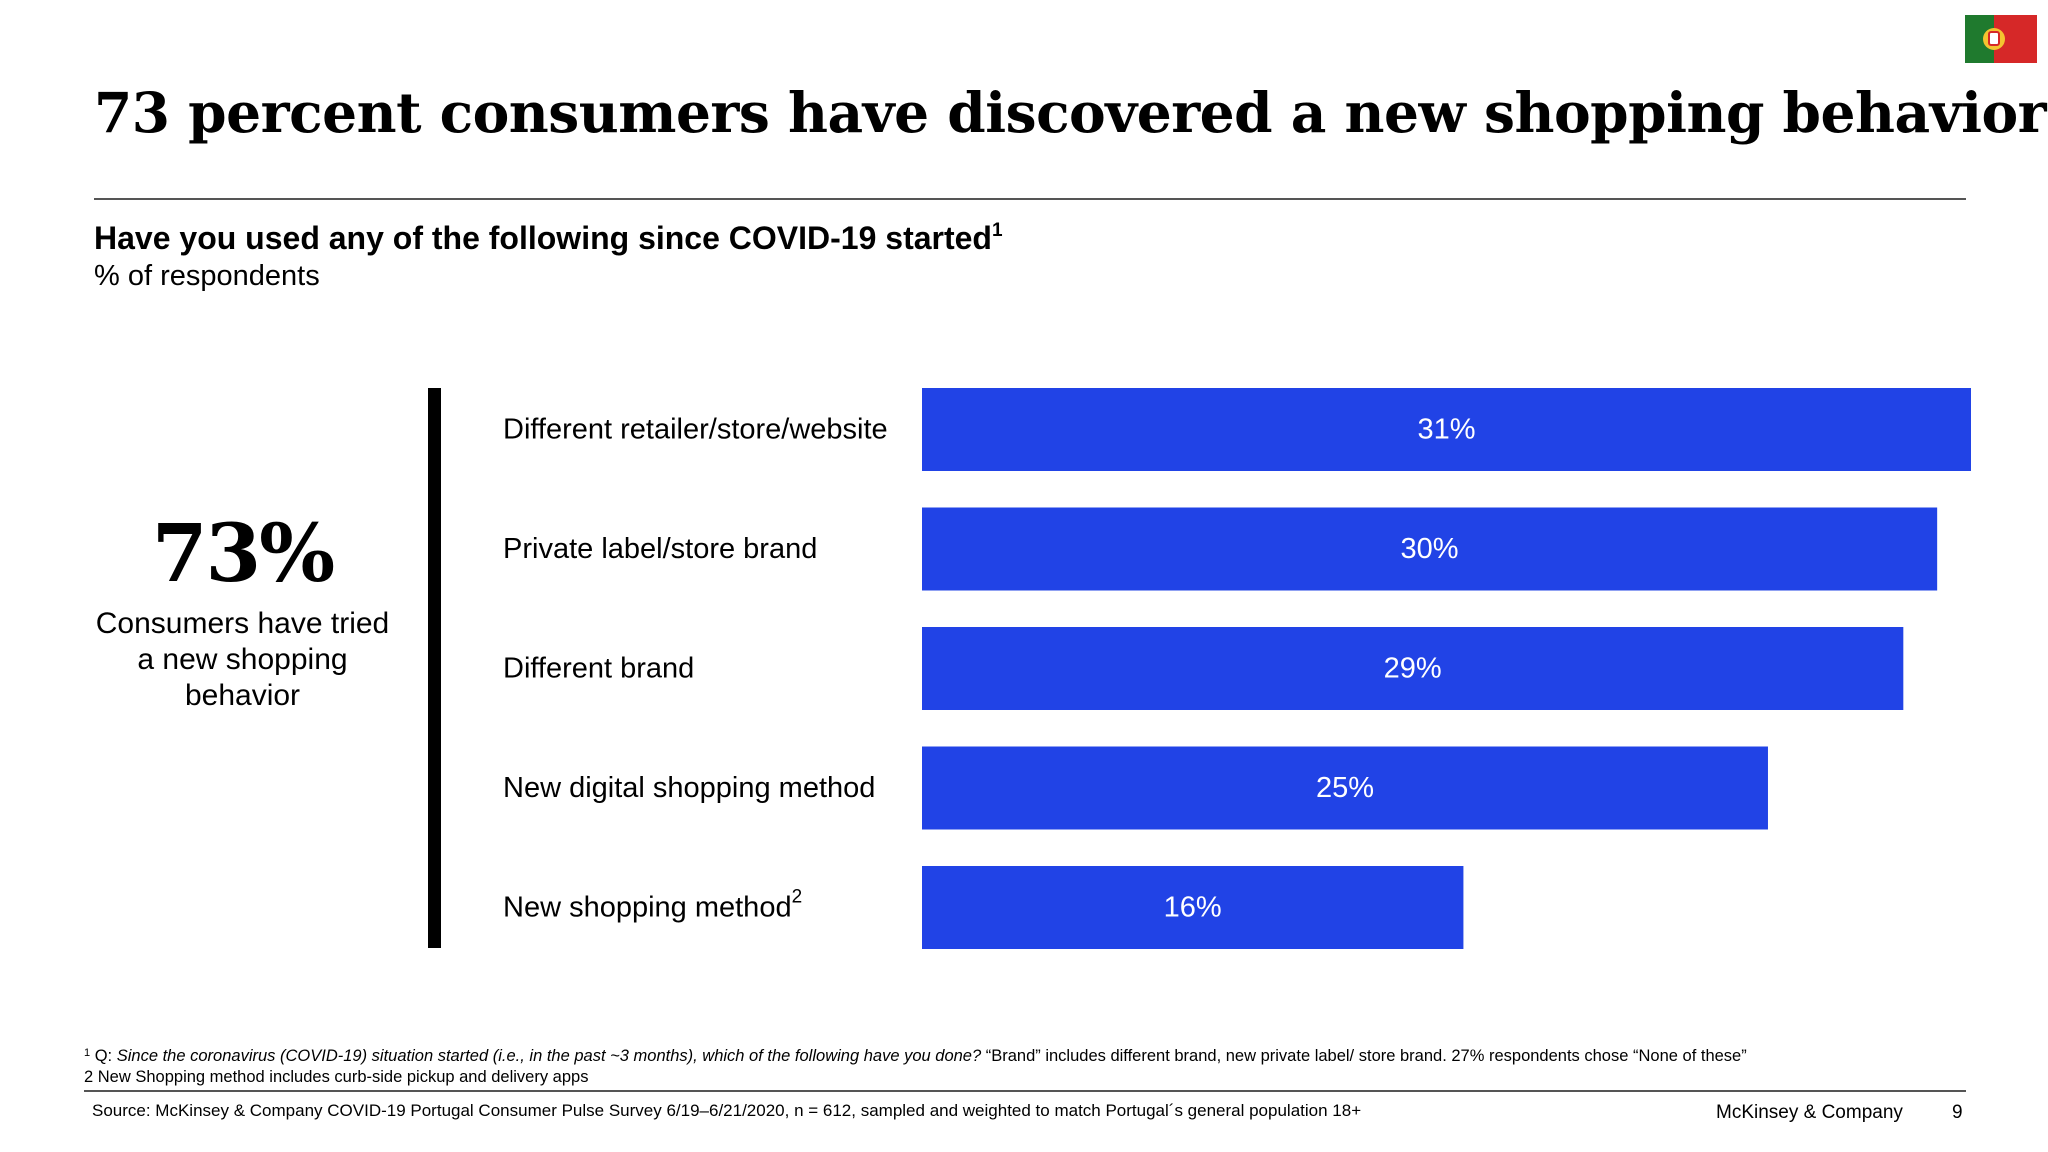  Describe the element at coordinates (997, 230) in the screenshot. I see `subtitle-footnote-marker: 1` at that location.